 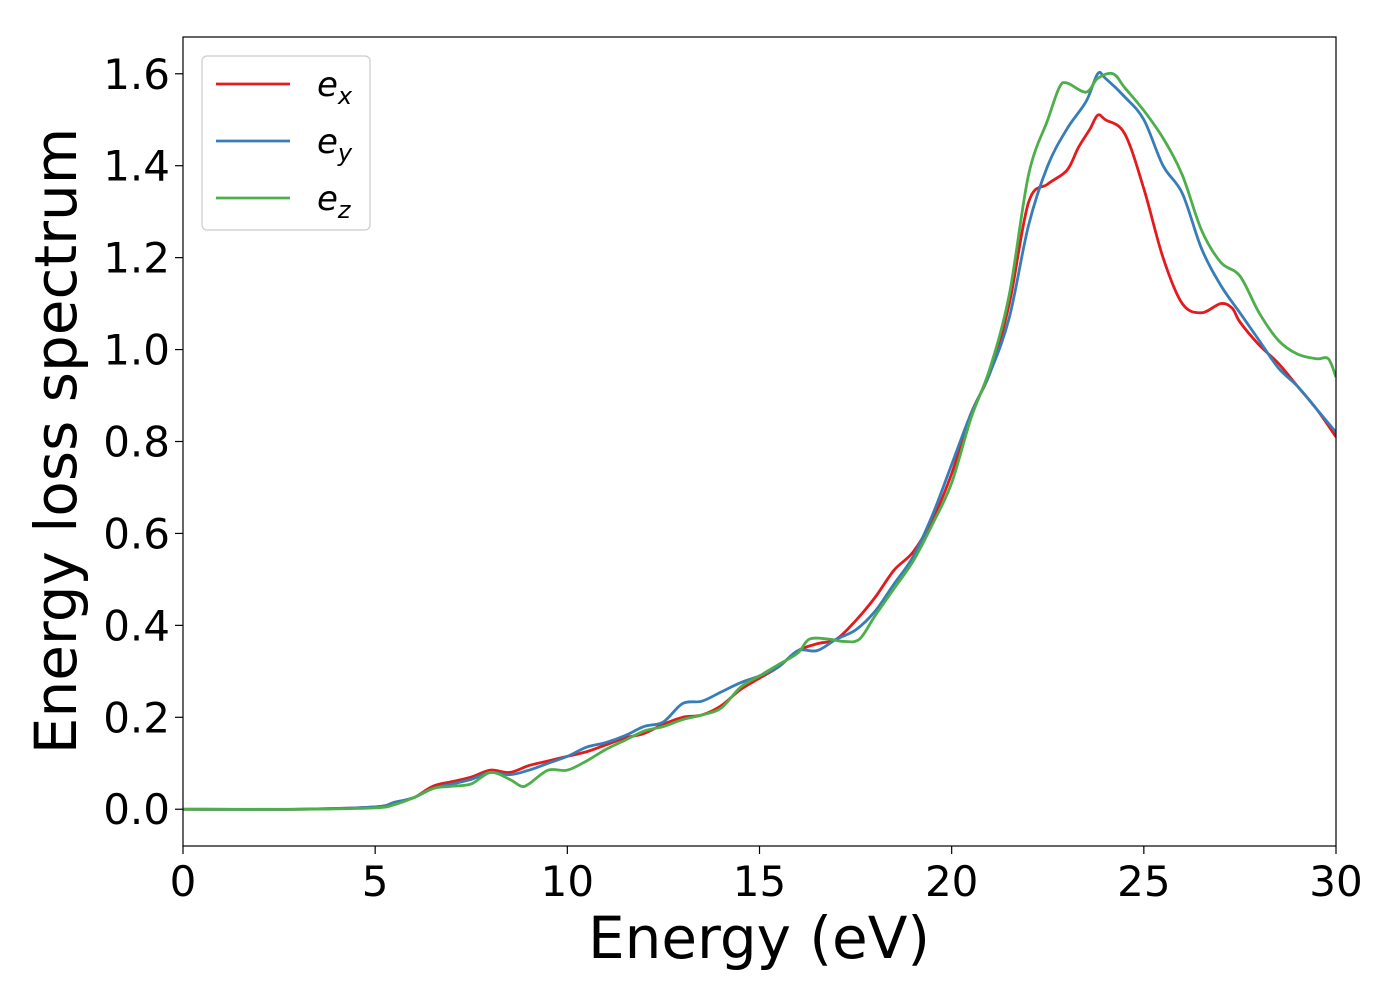 What do you see at coordinates (1143, 881) in the screenshot?
I see `x-tick-label: 25` at bounding box center [1143, 881].